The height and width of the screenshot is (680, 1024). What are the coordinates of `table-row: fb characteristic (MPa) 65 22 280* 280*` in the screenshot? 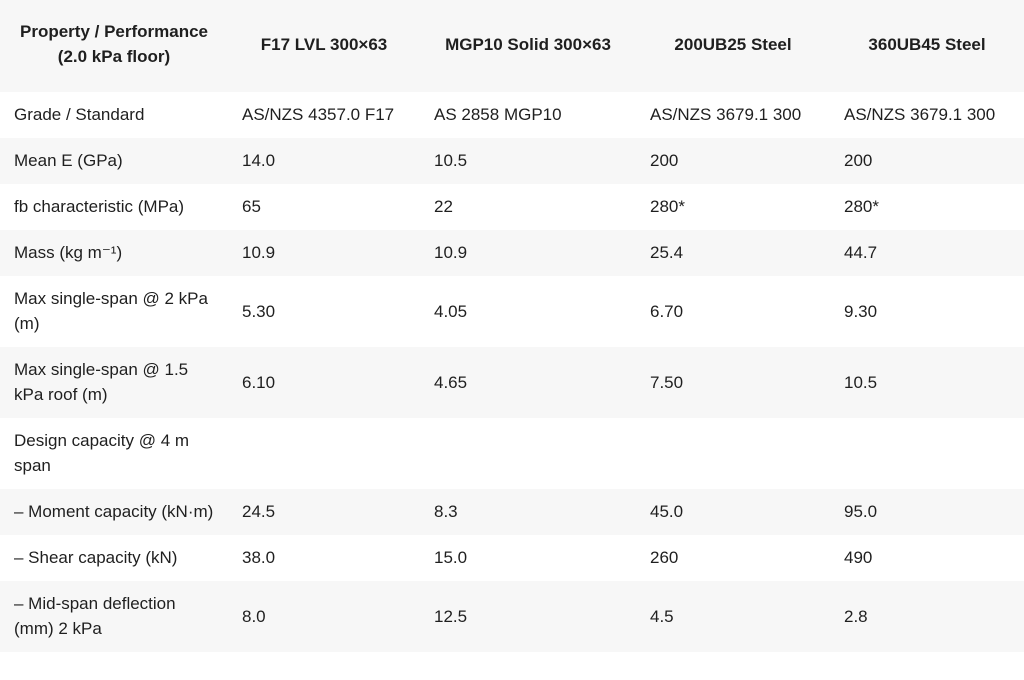 It's located at (512, 207).